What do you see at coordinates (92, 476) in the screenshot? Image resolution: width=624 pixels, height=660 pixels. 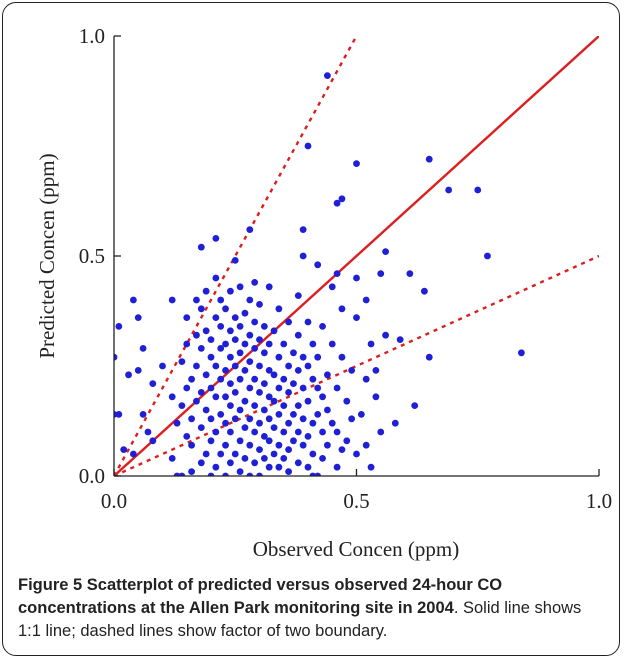 I see `y-tick-label: 0.0` at bounding box center [92, 476].